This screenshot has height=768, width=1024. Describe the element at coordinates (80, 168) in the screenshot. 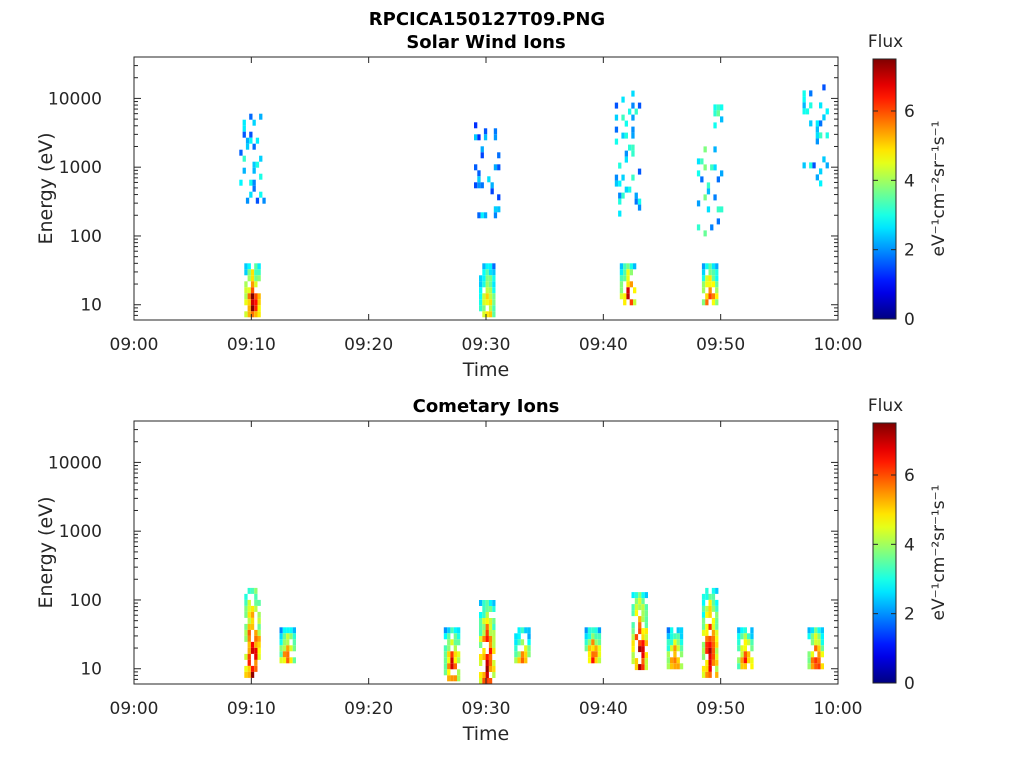

I see `y-tick-label: 1000` at that location.